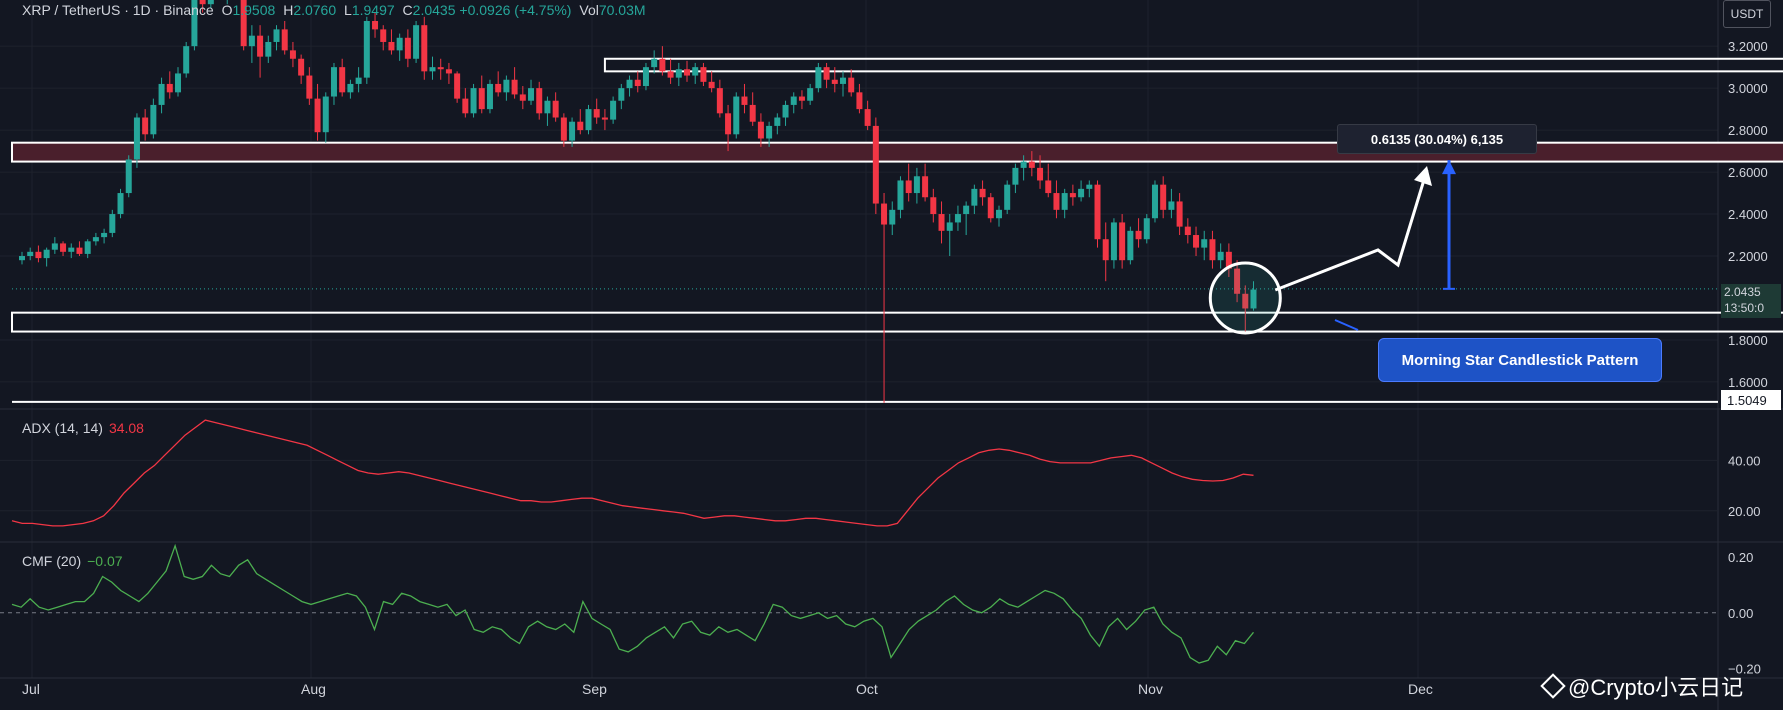 This screenshot has height=710, width=1783. What do you see at coordinates (1423, 176) in the screenshot?
I see `projection-arrowhead` at bounding box center [1423, 176].